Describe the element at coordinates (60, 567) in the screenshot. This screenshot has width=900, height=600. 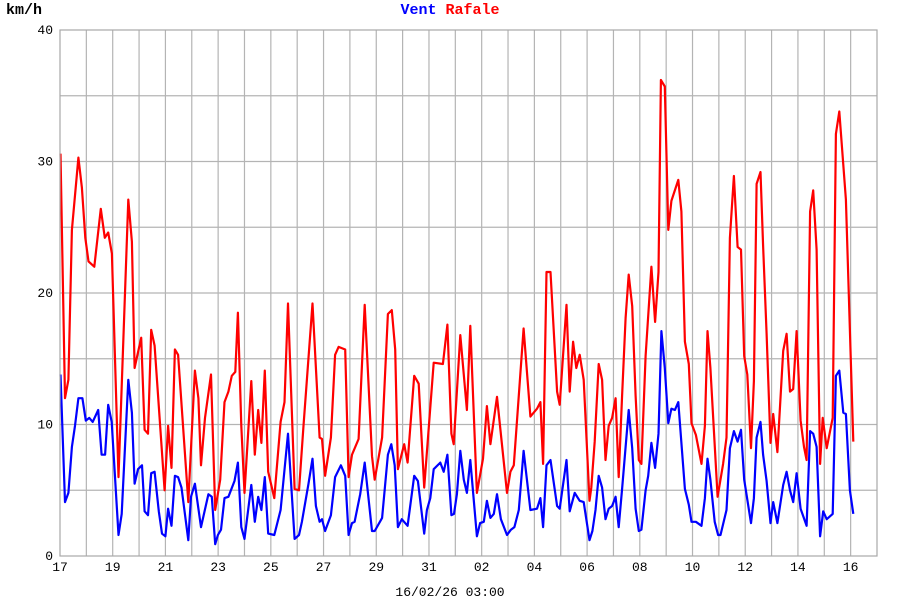
I see `x-tick-label: 17` at that location.